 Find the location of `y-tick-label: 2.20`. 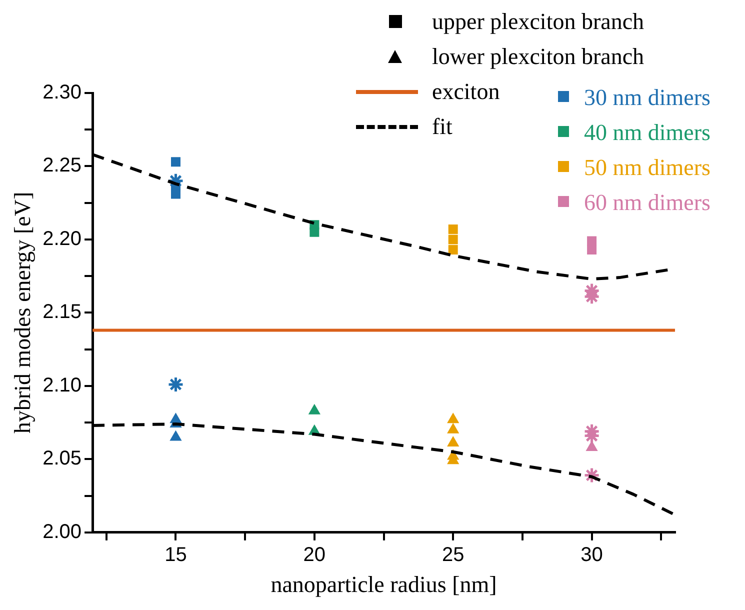

y-tick-label: 2.20 is located at coordinates (62, 239).